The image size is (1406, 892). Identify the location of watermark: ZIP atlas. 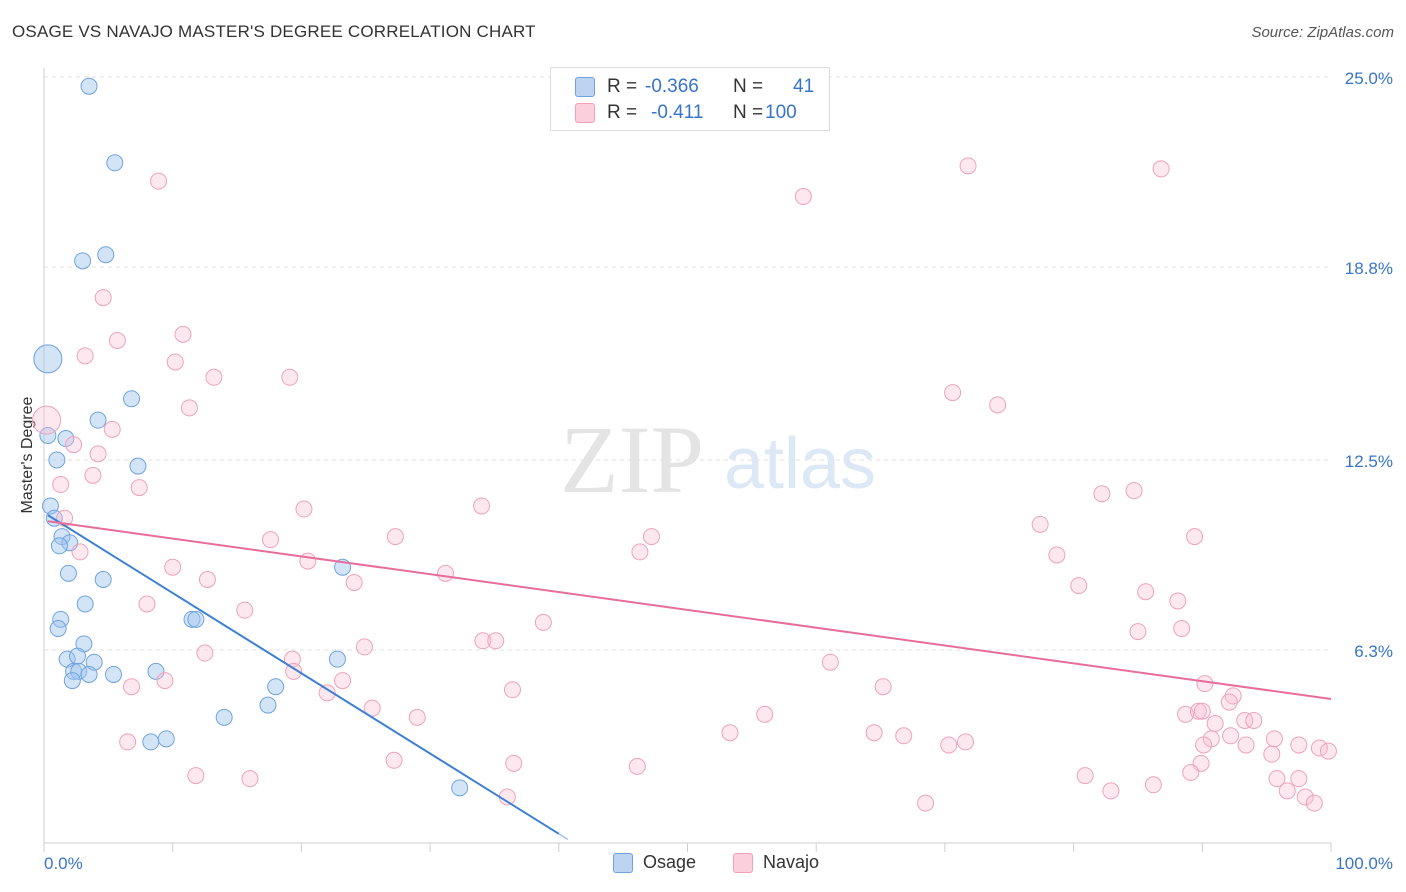
(718, 459).